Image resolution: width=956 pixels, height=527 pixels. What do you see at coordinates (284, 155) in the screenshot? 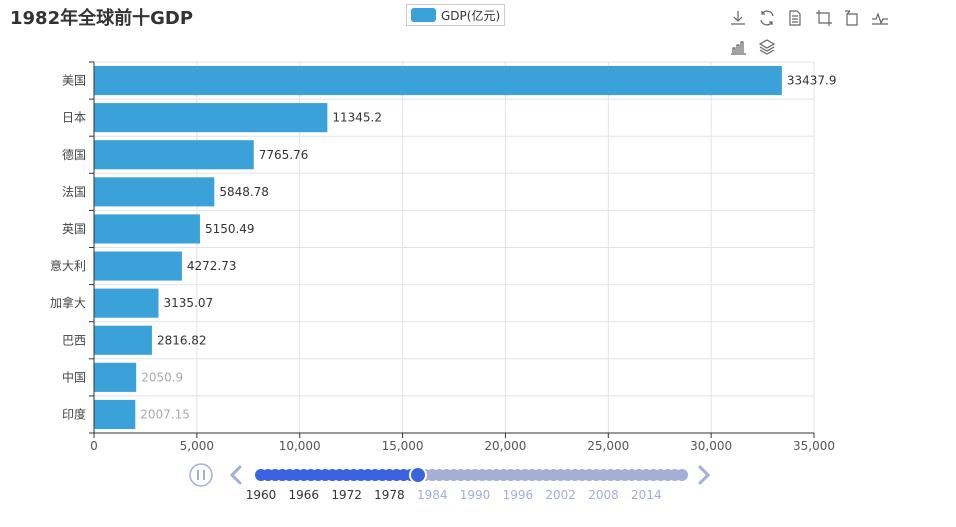
I see `data-label: 7765.76` at bounding box center [284, 155].